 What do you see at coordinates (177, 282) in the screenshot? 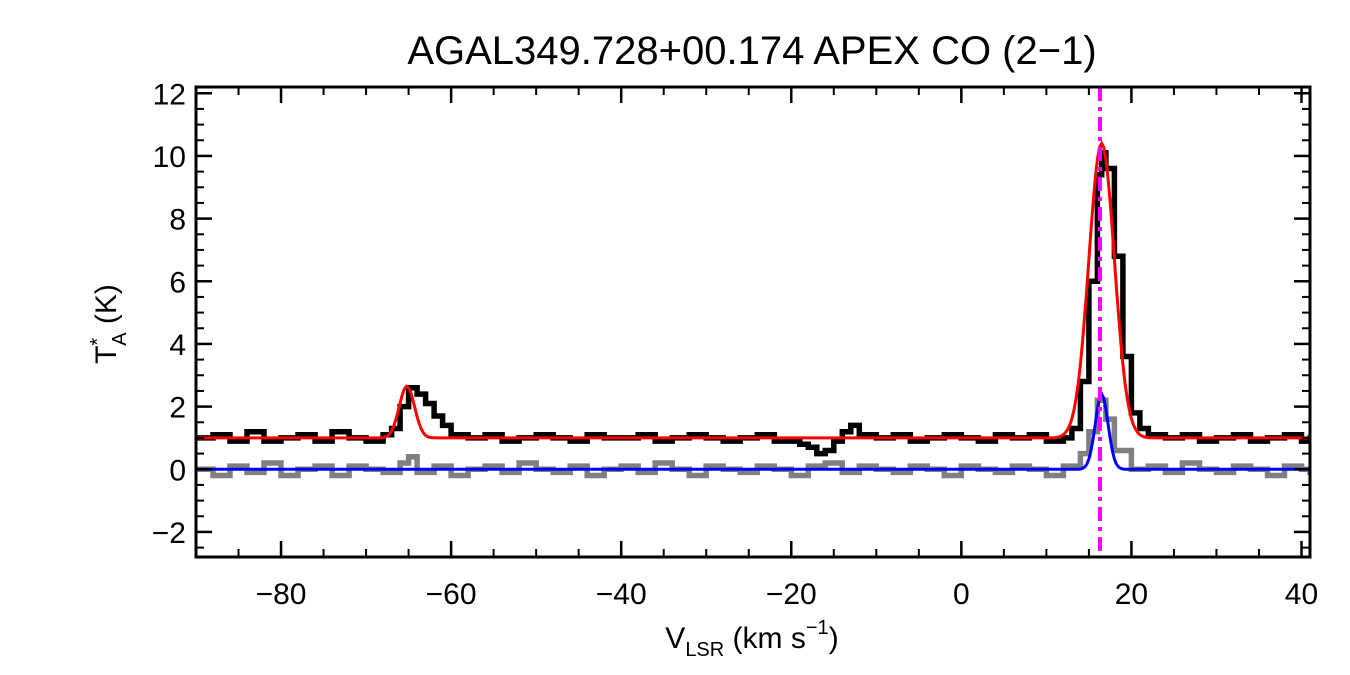
I see `y-tick-label: 6` at bounding box center [177, 282].